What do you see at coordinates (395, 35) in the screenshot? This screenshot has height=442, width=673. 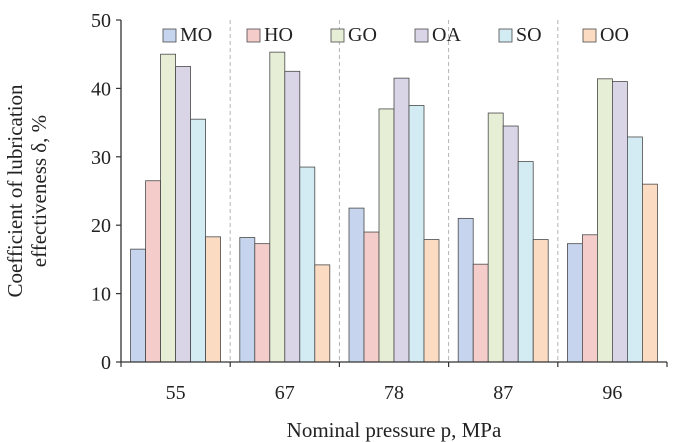 I see `legend: MO HO GO OA SO OO` at bounding box center [395, 35].